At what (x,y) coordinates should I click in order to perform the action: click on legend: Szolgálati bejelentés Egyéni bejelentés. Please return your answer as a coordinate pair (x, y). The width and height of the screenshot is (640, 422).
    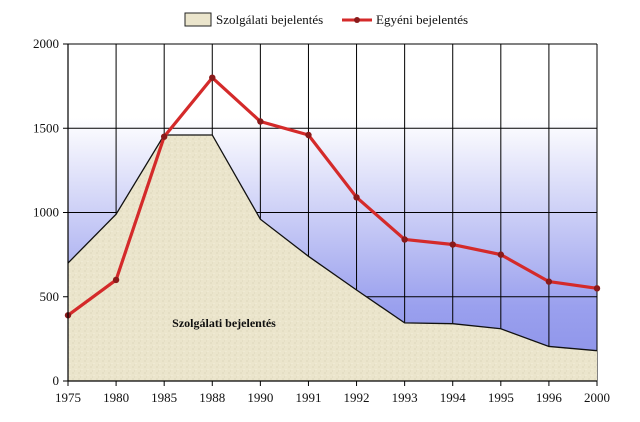
    Looking at the image, I should click on (326, 19).